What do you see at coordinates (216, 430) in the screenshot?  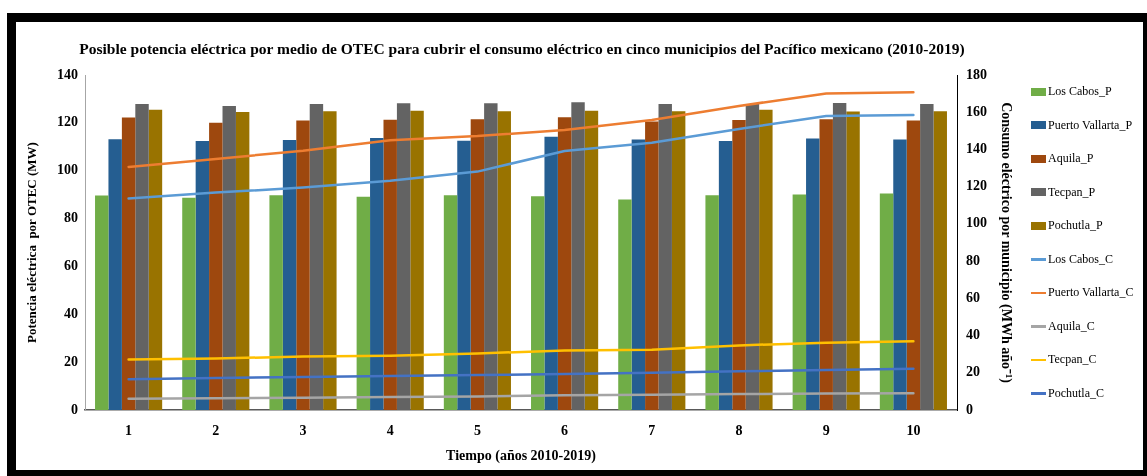 I see `x-tick-label: 2` at bounding box center [216, 430].